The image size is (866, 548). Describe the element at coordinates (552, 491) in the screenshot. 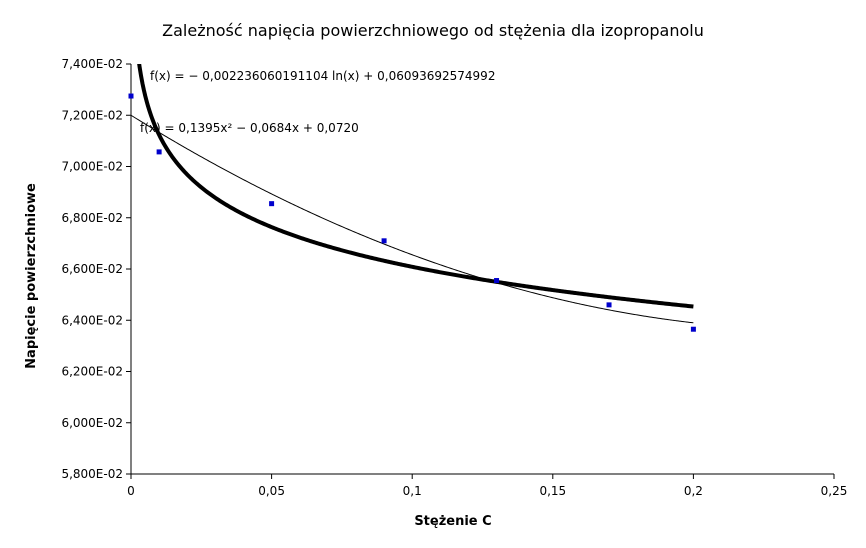

I see `x-tick-label: 0,15` at that location.